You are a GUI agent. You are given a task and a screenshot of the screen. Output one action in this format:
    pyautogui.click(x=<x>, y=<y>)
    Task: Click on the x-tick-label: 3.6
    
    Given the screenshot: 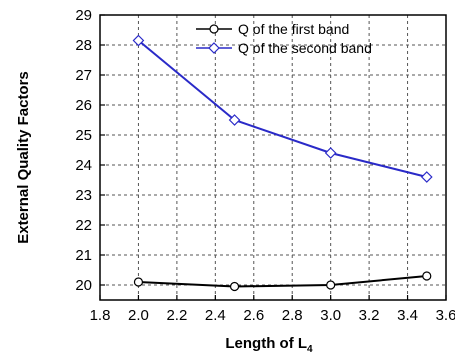 What is the action you would take?
    pyautogui.click(x=445, y=315)
    